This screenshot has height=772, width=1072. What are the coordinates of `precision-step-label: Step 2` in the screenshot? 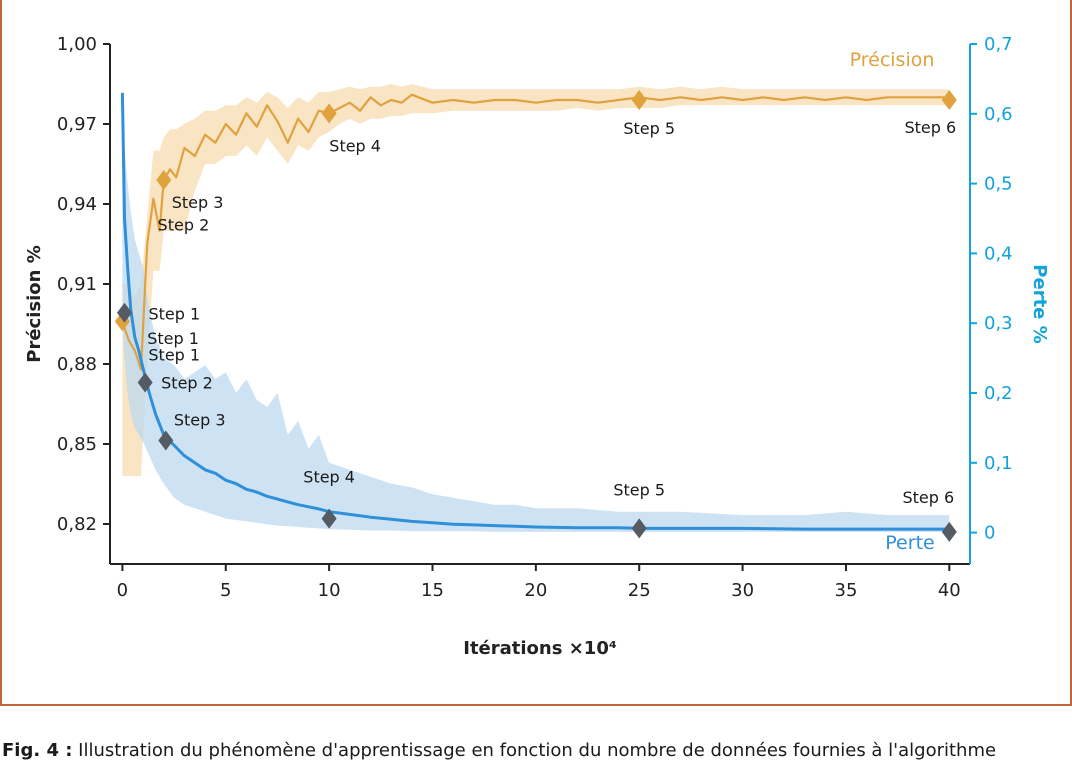 It's located at (184, 225).